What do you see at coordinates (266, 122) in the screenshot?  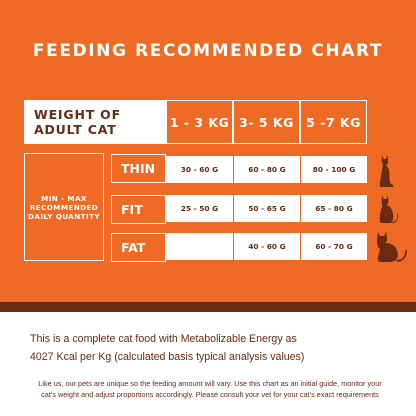 I see `weight-column-2: 3- 5 KG` at bounding box center [266, 122].